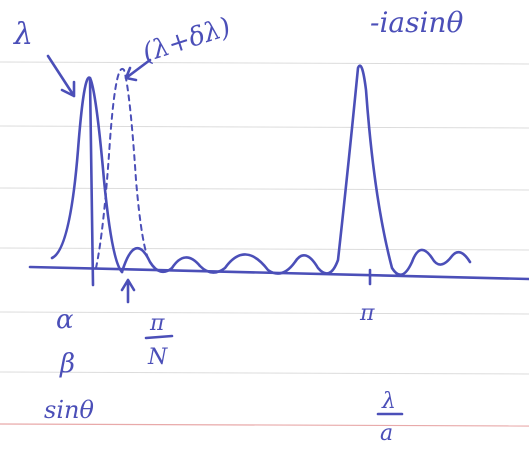  Describe the element at coordinates (386, 433) in the screenshot. I see `denominator: a` at that location.